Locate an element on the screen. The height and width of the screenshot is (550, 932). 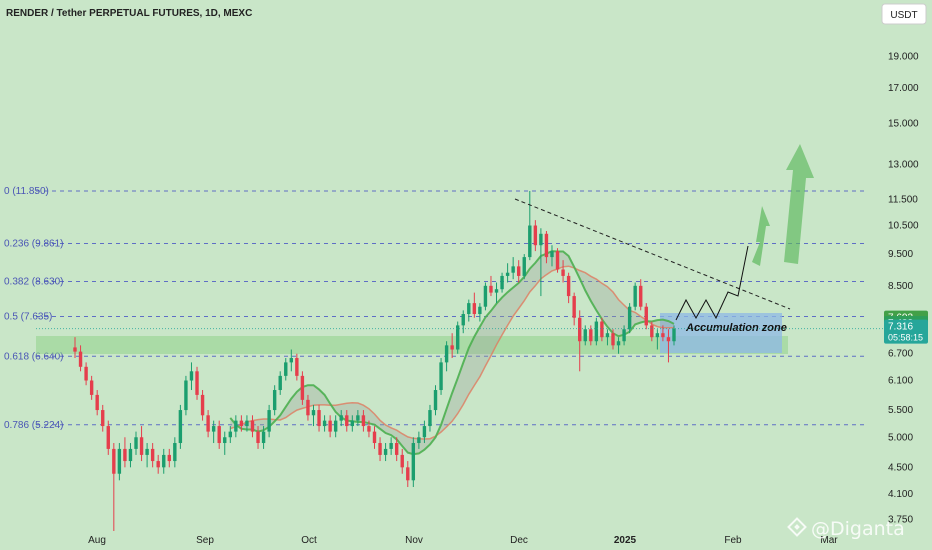
currency-button-label: USDT is located at coordinates (903, 15).